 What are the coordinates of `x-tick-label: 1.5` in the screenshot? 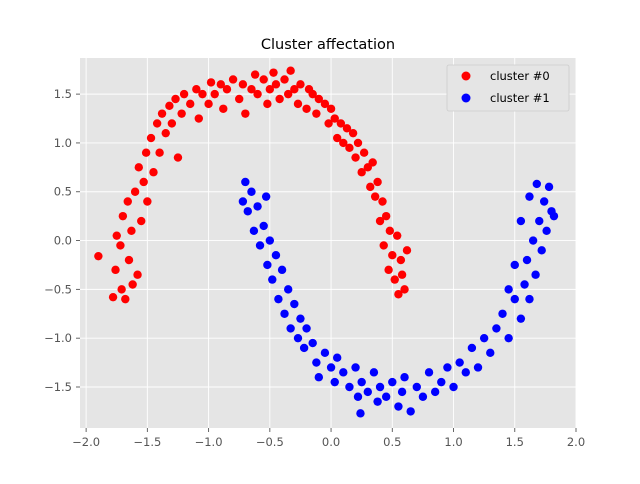 It's located at (515, 442).